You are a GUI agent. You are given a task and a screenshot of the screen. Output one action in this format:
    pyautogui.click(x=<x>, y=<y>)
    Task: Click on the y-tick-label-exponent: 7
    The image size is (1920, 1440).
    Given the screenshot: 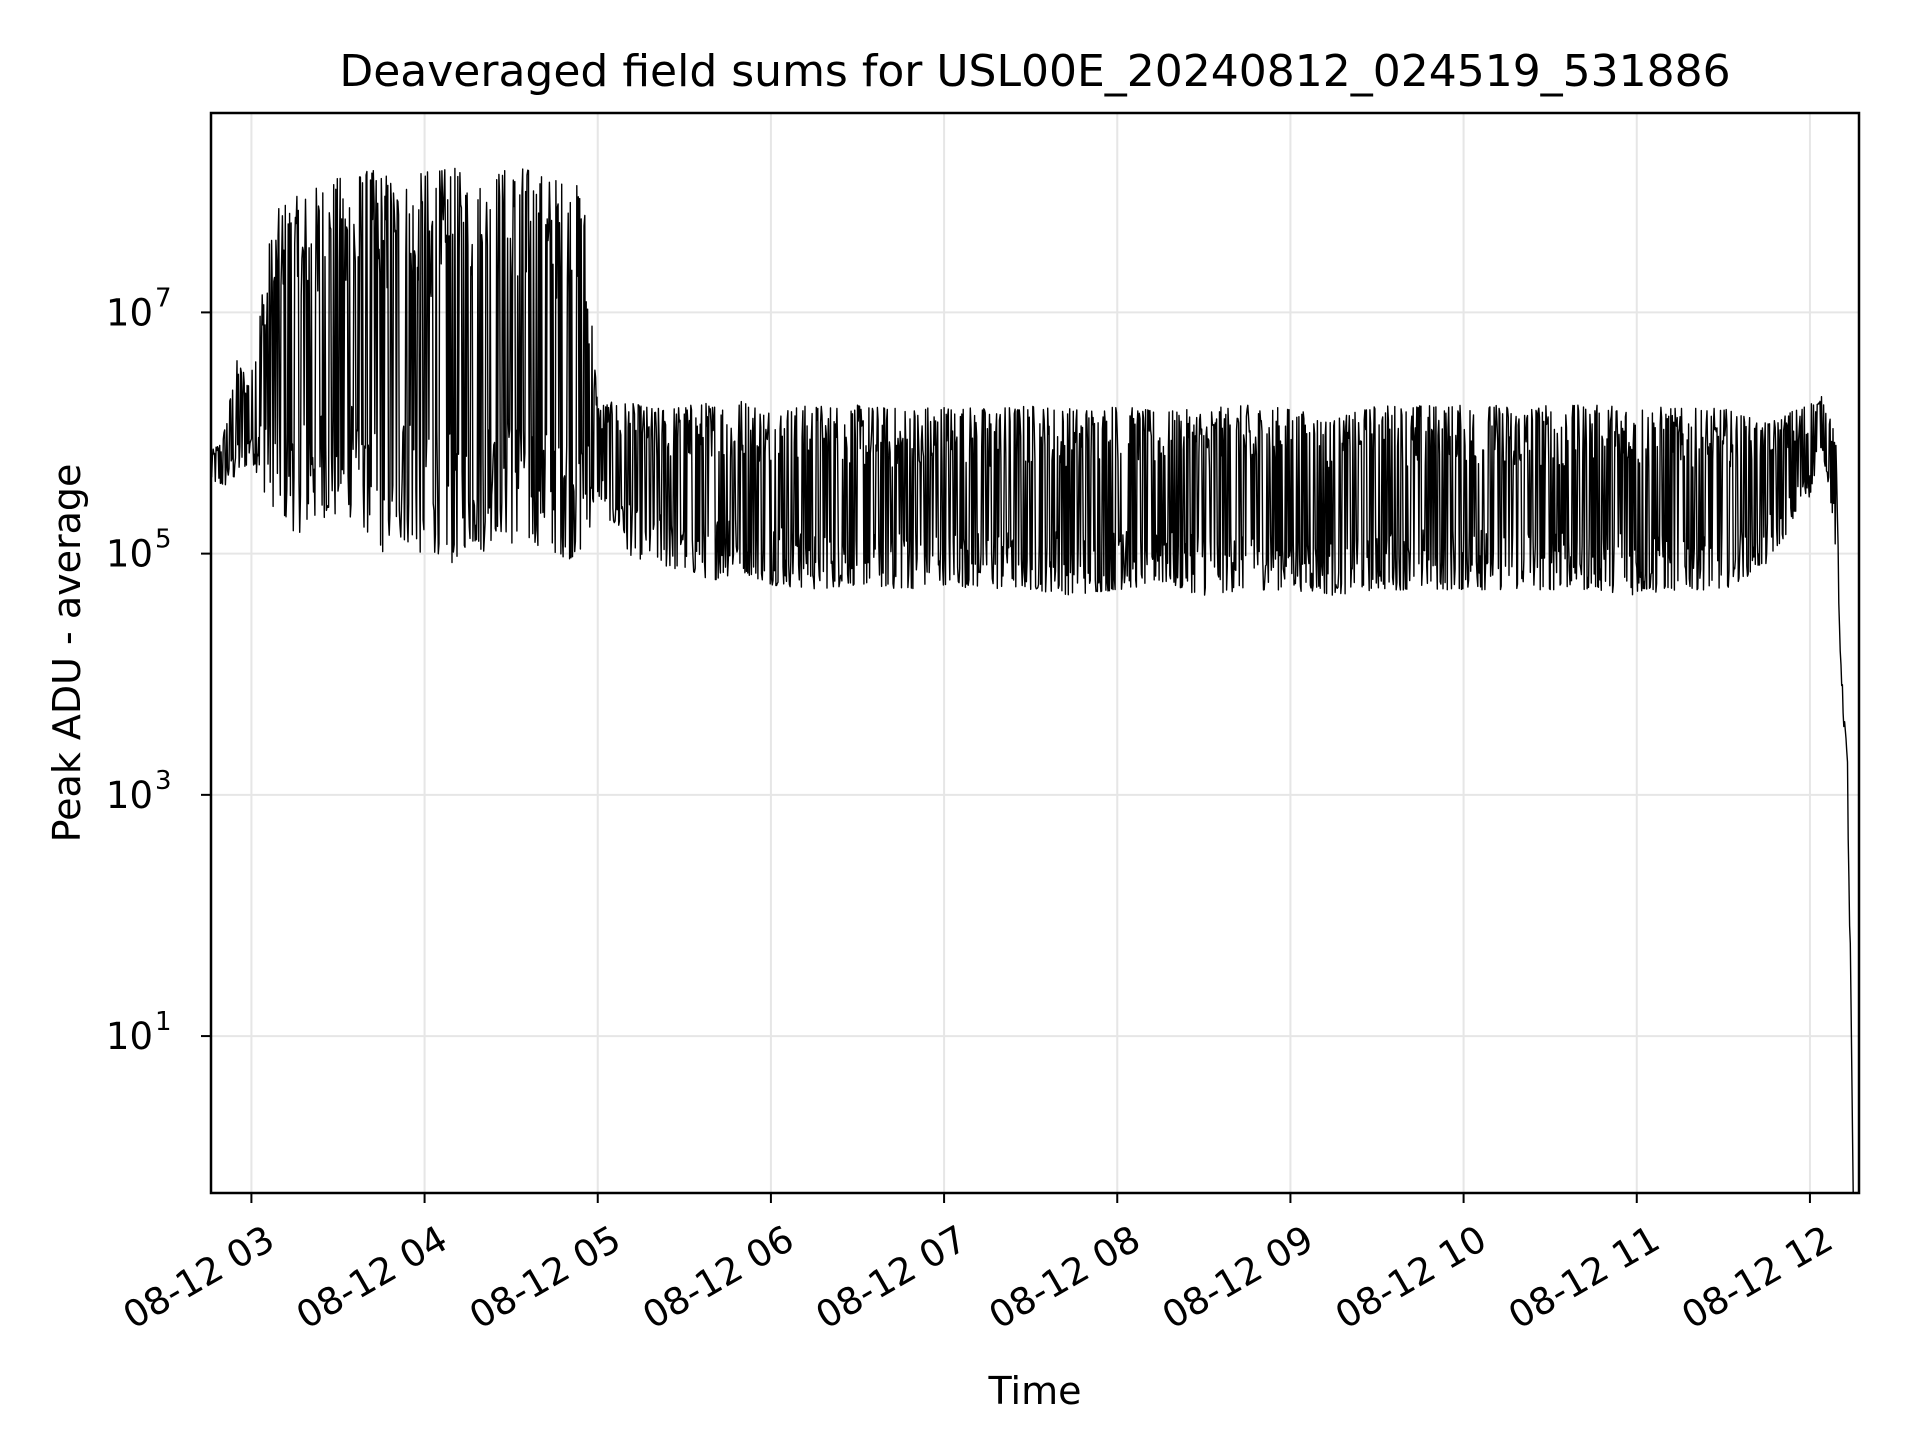 What is the action you would take?
    pyautogui.click(x=163, y=298)
    